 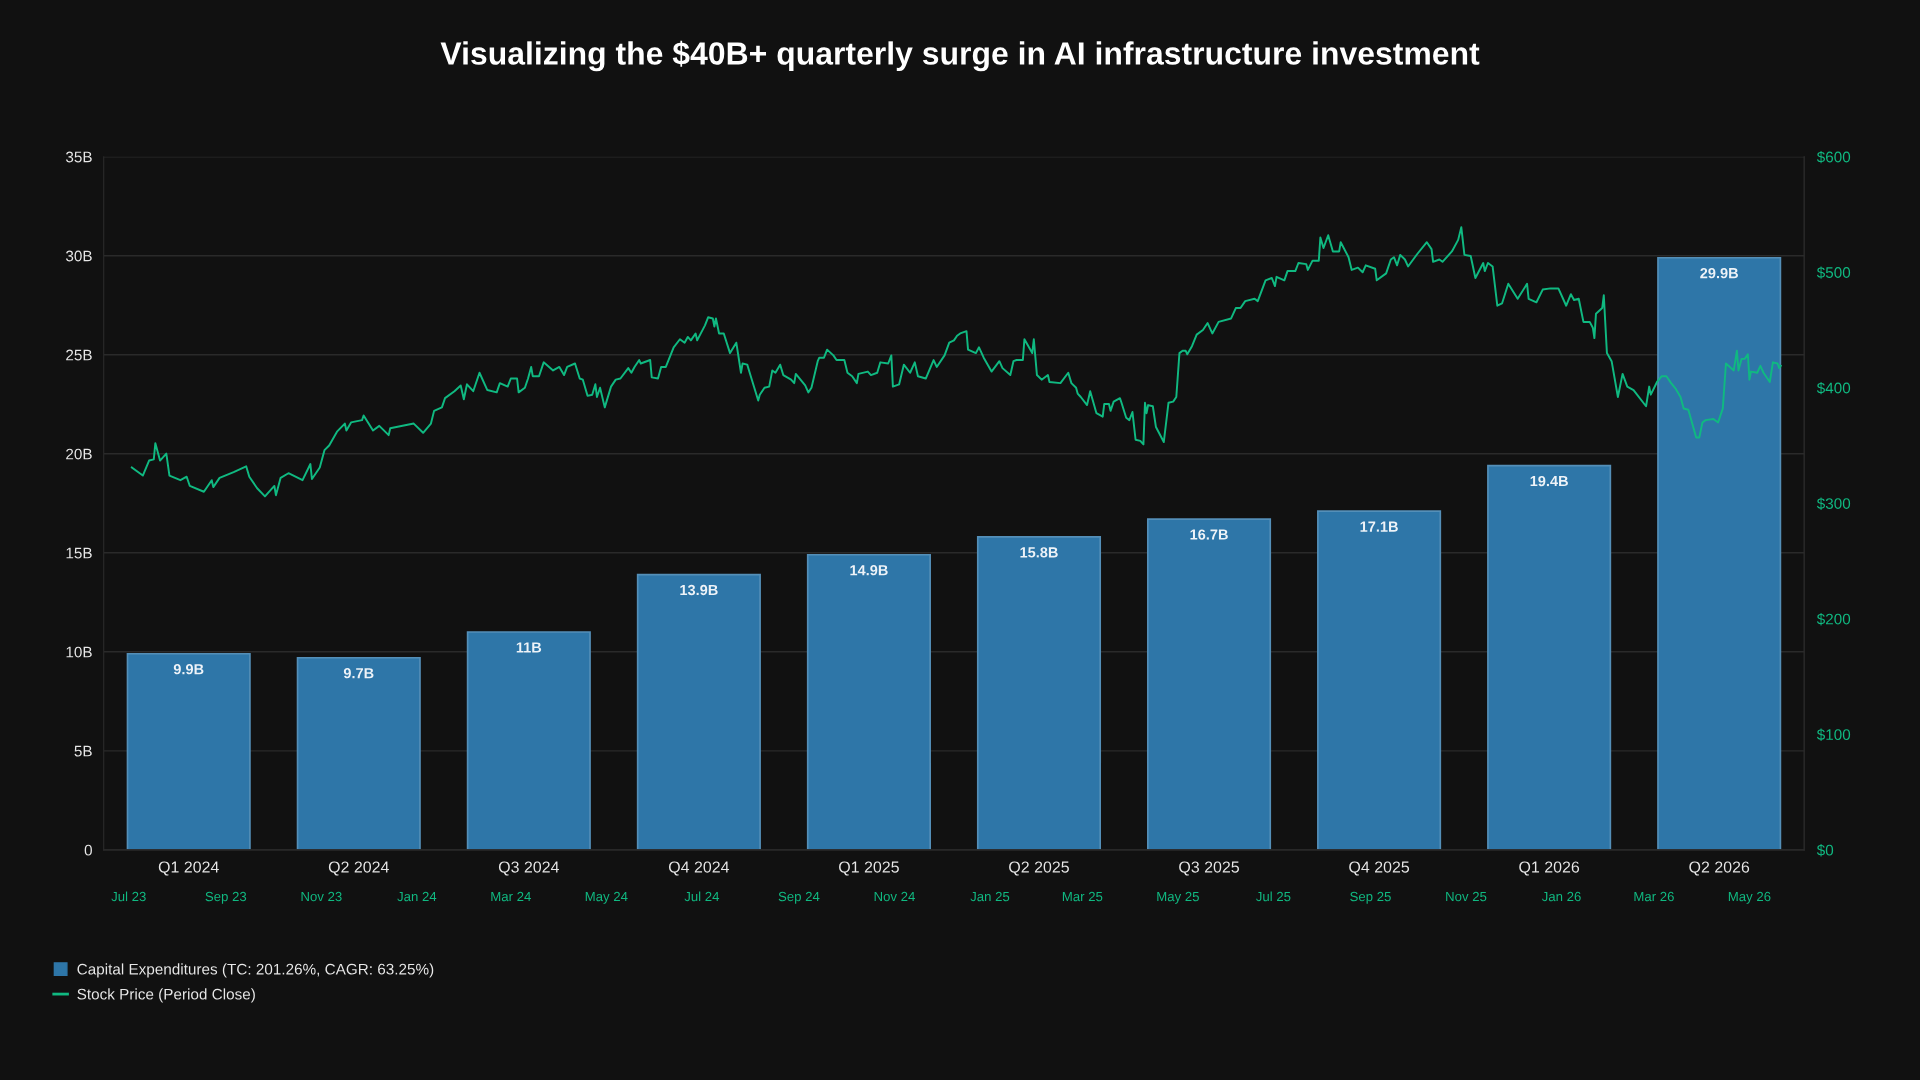 What do you see at coordinates (702, 896) in the screenshot?
I see `x-tick-label: Jul 24` at bounding box center [702, 896].